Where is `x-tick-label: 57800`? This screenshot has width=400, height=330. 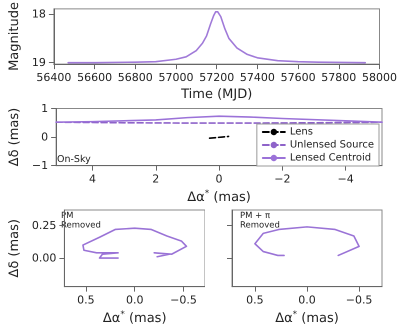 x-tick-label: 57800 is located at coordinates (338, 77).